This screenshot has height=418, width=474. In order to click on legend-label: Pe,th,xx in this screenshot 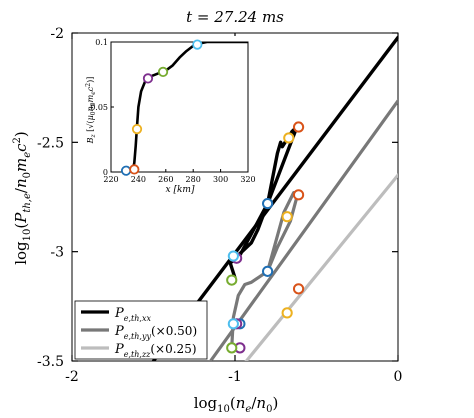, I will do `click(132, 314)`.